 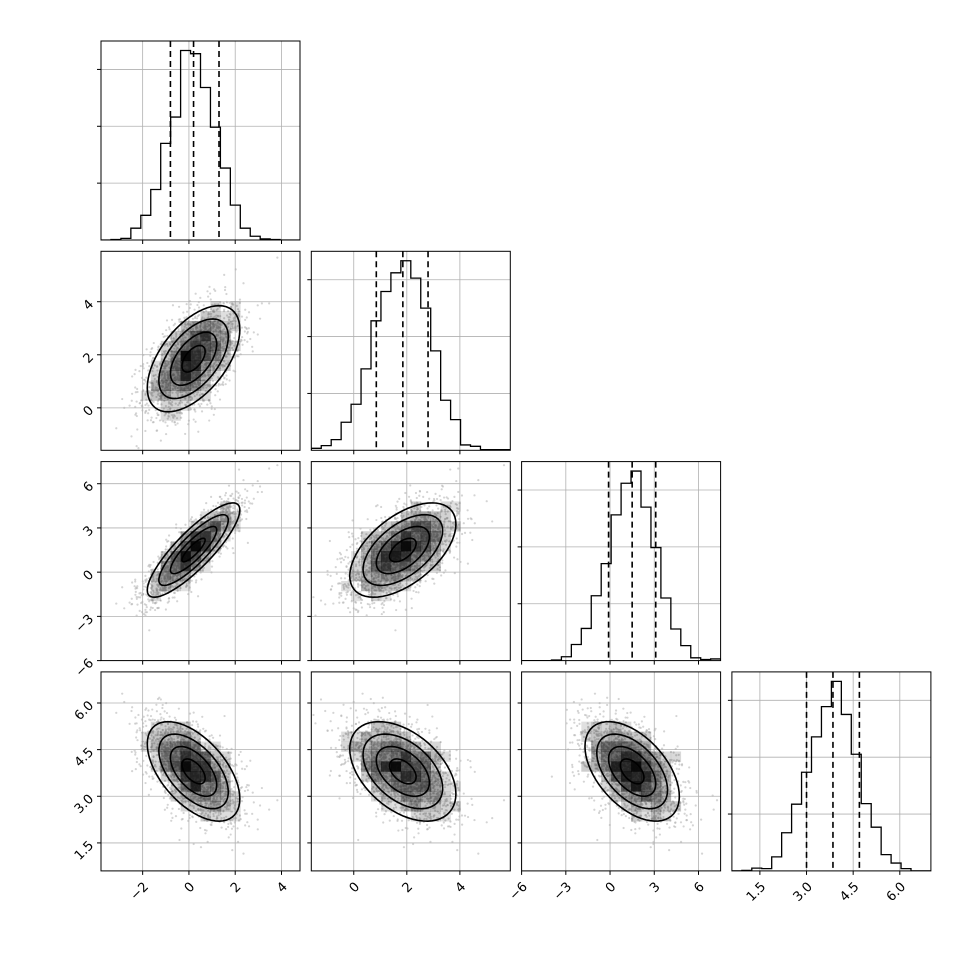 What do you see at coordinates (89, 358) in the screenshot?
I see `y-tick-label: 2` at bounding box center [89, 358].